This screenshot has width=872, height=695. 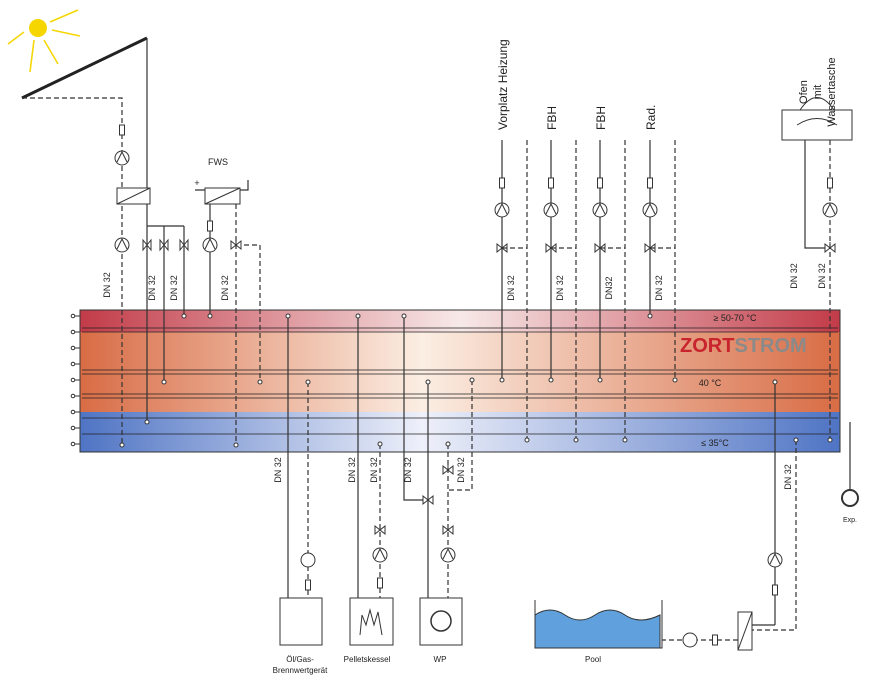 I want to click on regulator, so click(x=308, y=560).